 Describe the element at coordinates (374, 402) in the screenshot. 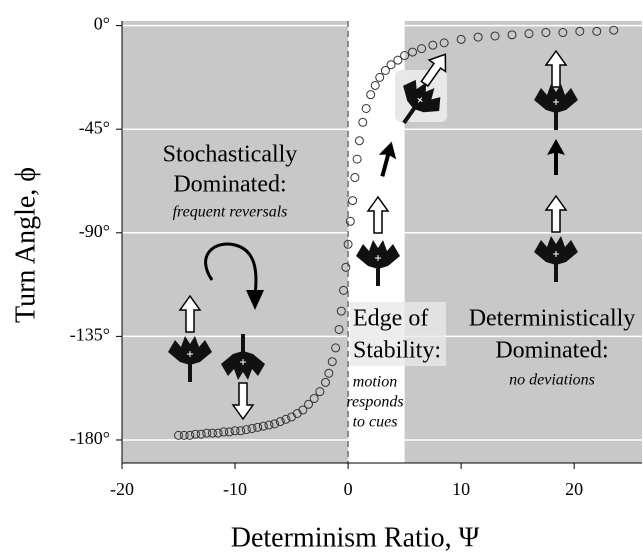

I see `annotation-note: responds` at that location.